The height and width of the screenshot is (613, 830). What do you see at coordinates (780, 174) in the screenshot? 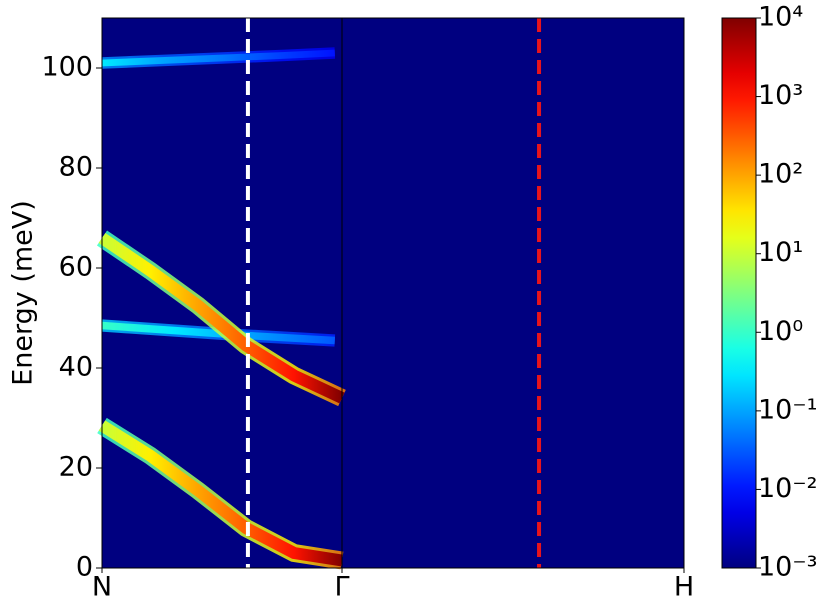
I see `colorbar-tick-label: 10²` at bounding box center [780, 174].